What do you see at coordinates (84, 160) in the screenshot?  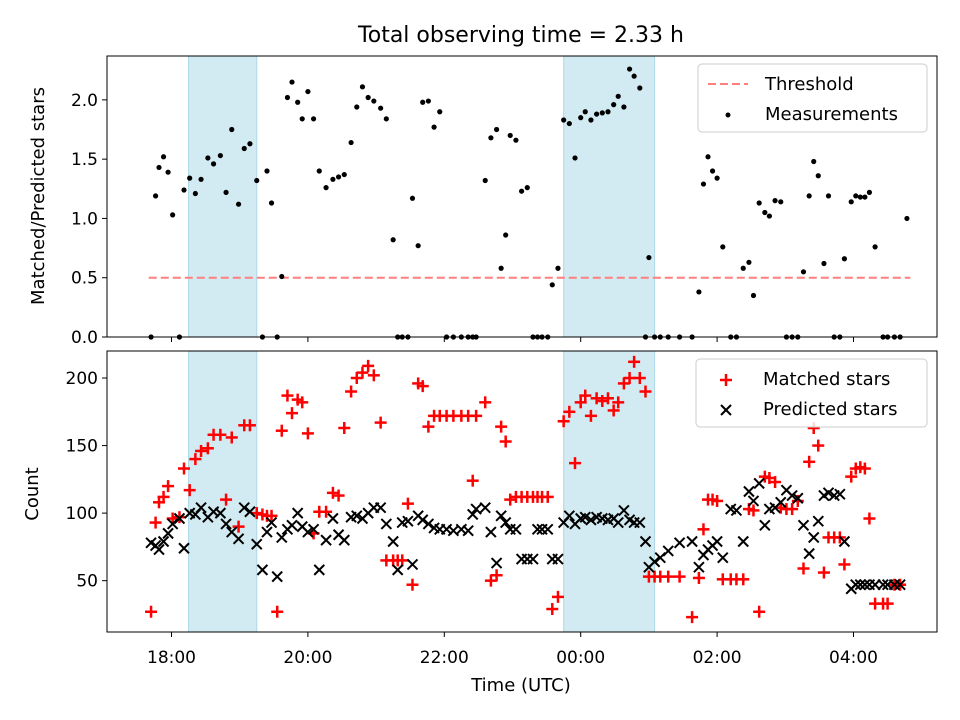 I see `y-tick-label: 1.5` at bounding box center [84, 160].